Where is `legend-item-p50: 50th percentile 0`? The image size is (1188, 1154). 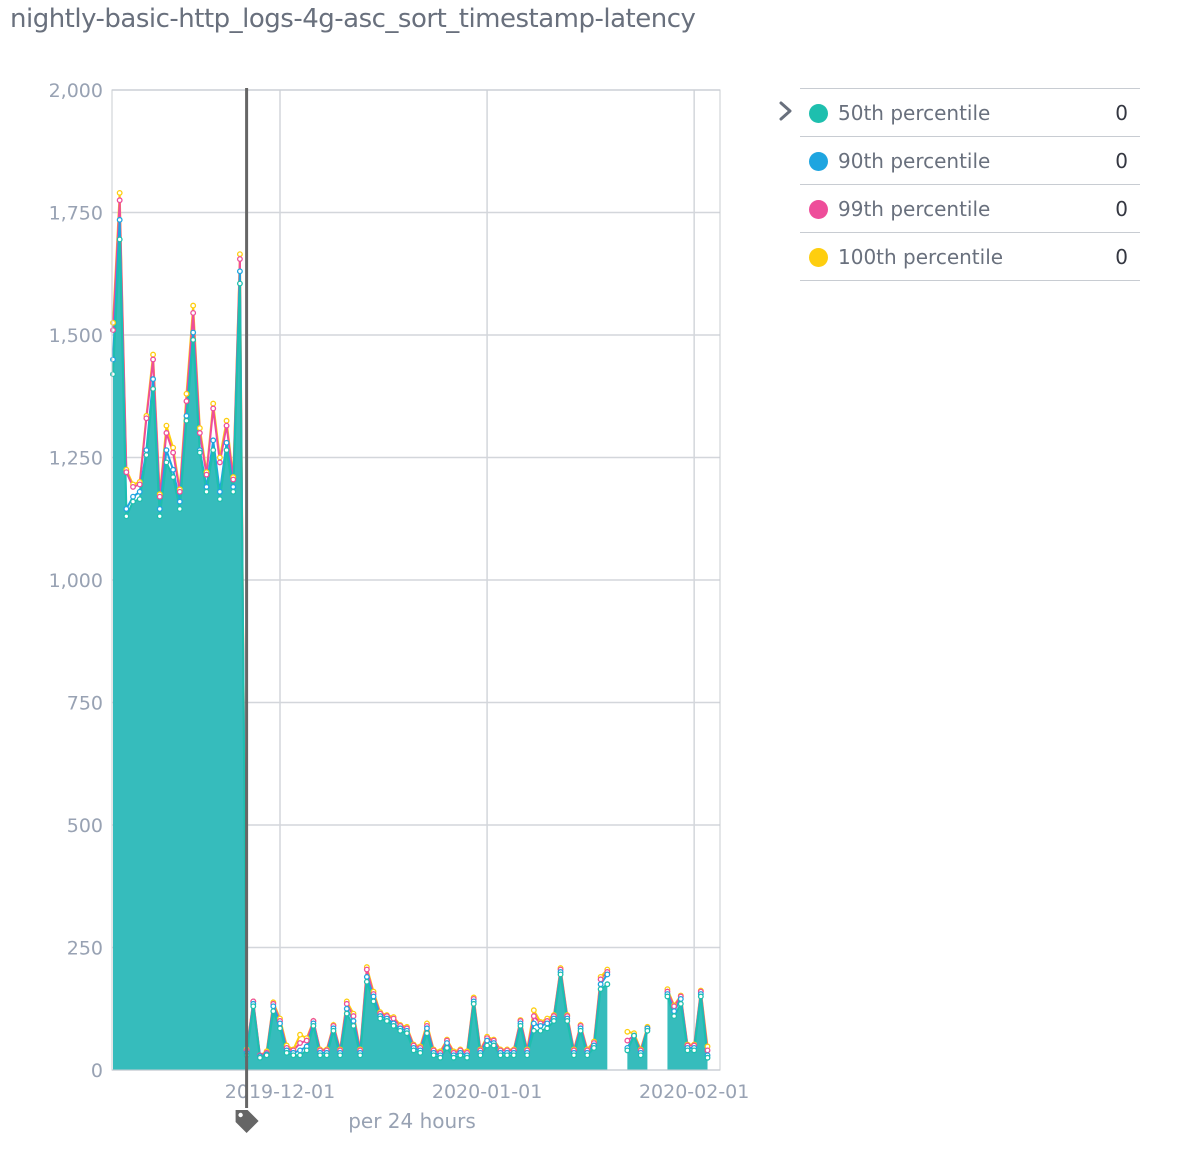
legend-item-p50: 50th percentile 0 is located at coordinates (970, 112).